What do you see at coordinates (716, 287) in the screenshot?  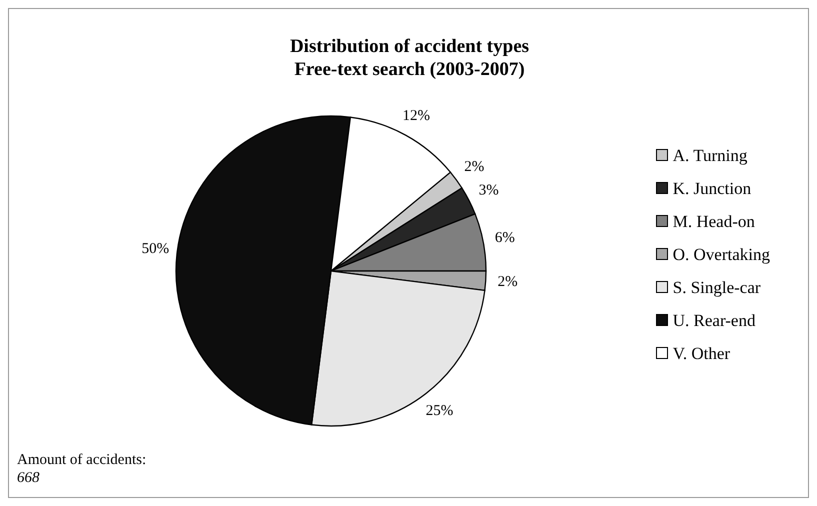 I see `legend-label: S. Single-car` at bounding box center [716, 287].